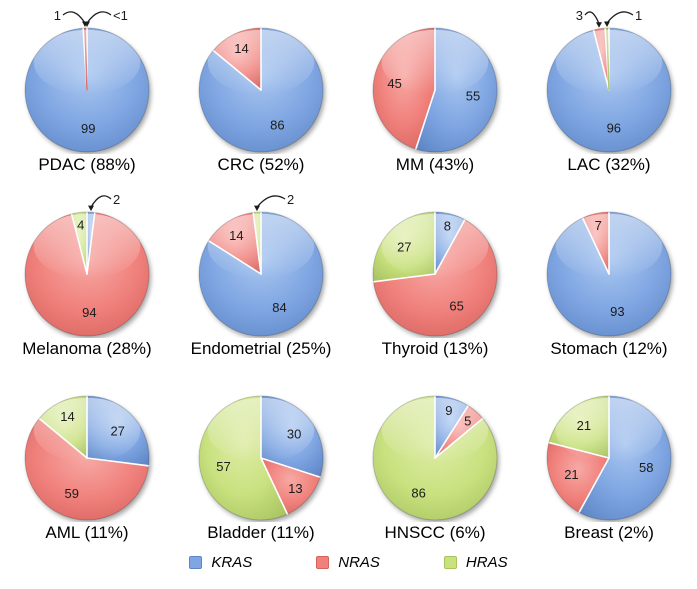  I want to click on pie-chart-hnscc: 95 86, so click(435, 458).